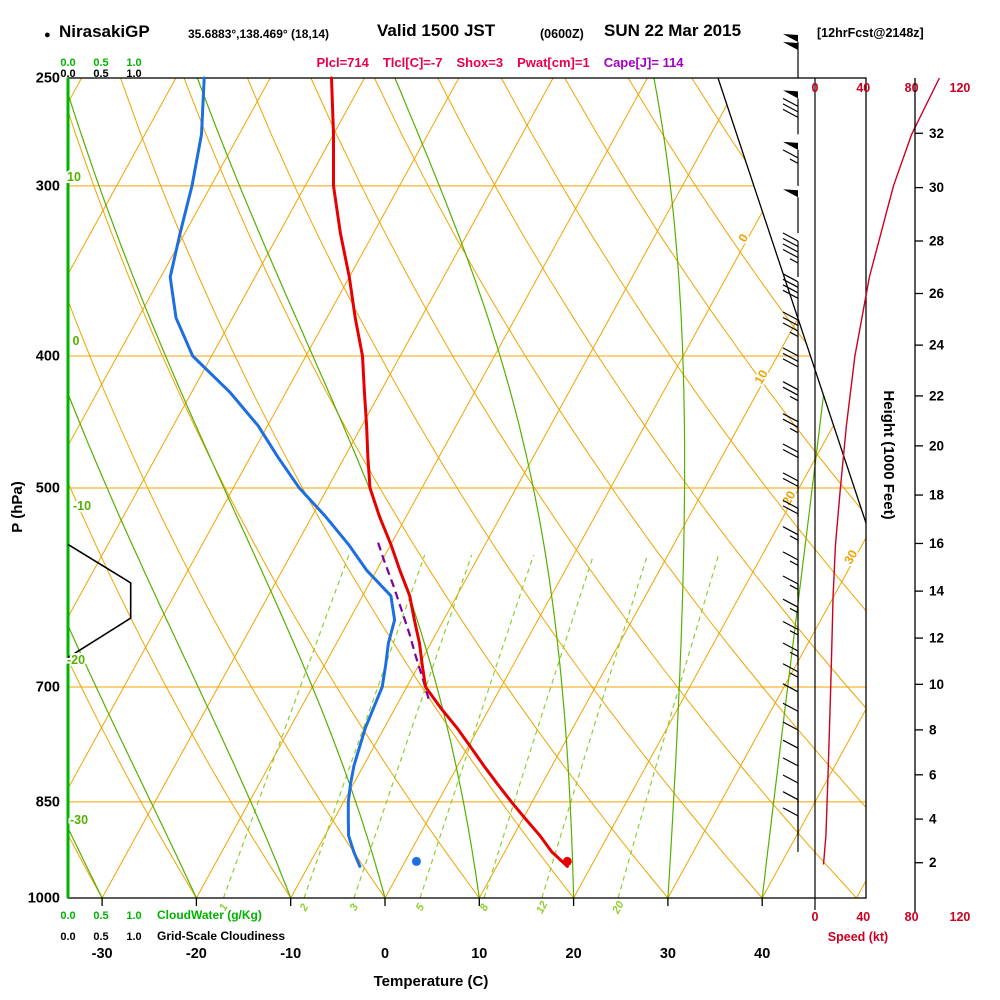 This screenshot has width=1000, height=1000. What do you see at coordinates (17, 506) in the screenshot?
I see `pressure-axis-title: P (hPa)` at bounding box center [17, 506].